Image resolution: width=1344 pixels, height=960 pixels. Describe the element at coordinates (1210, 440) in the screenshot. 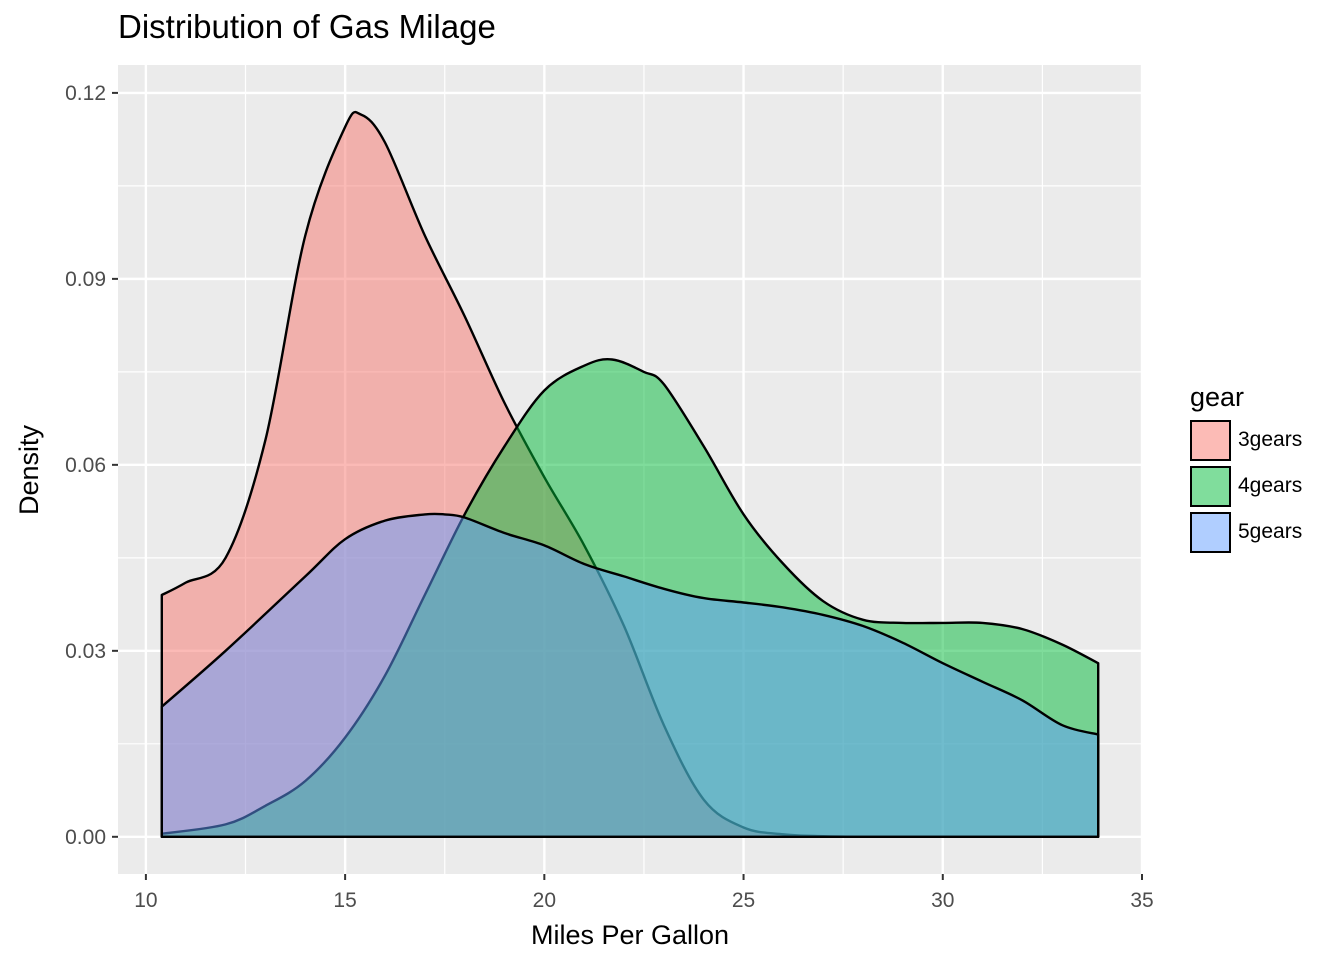

I see `legend-key-3gears` at that location.